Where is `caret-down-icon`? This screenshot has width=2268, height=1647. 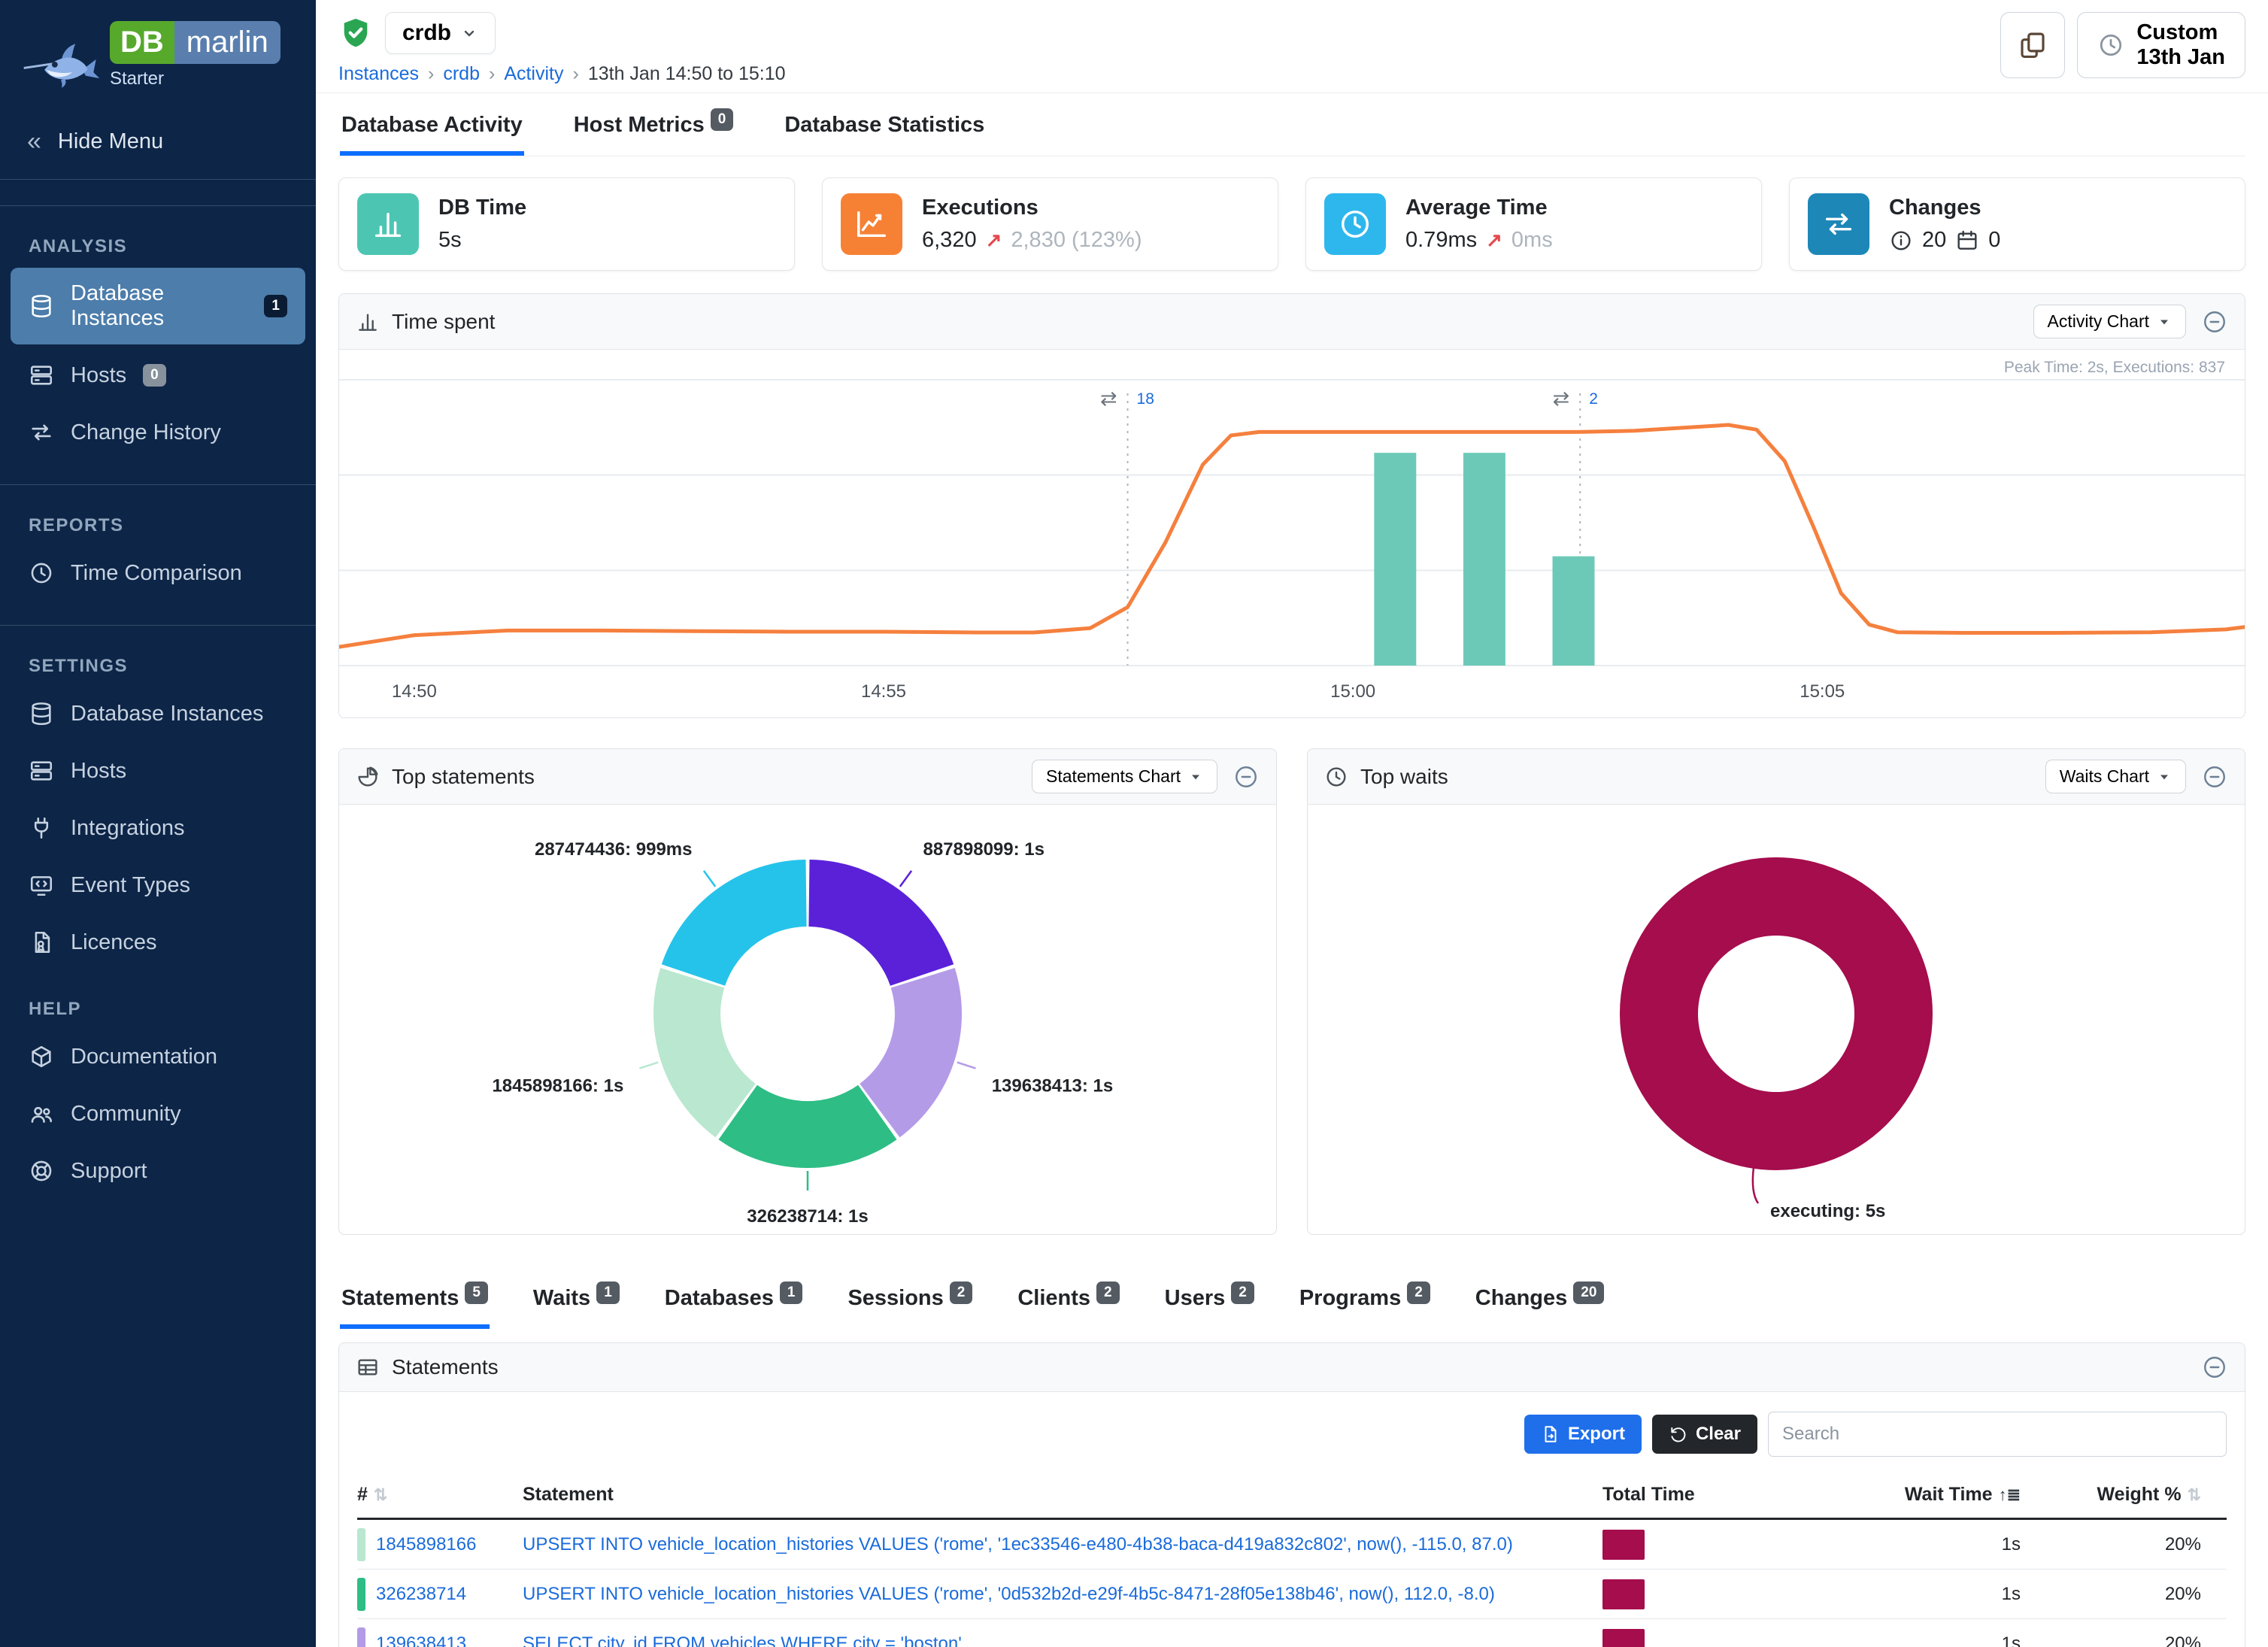
caret-down-icon is located at coordinates (2164, 777).